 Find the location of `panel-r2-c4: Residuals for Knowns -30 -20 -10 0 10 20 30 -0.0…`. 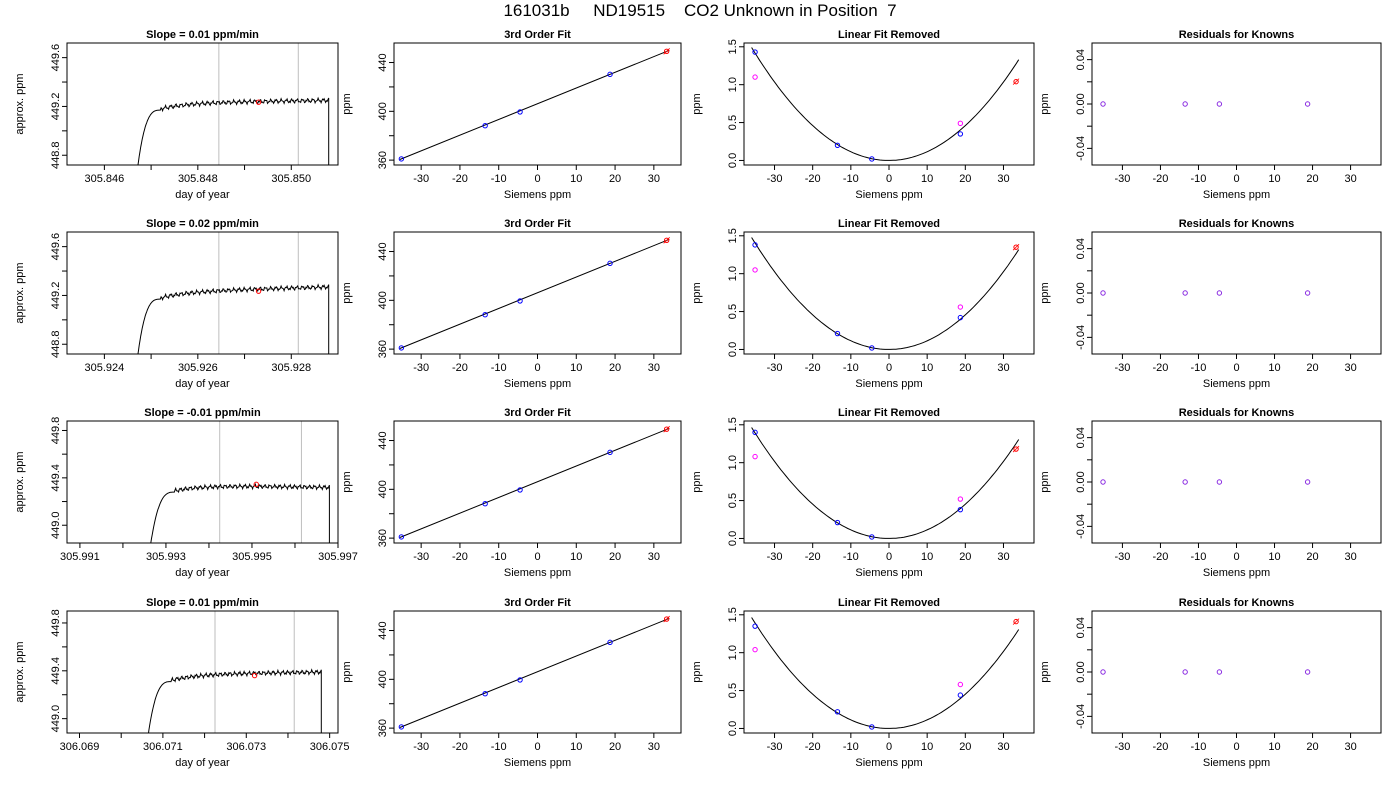

panel-r2-c4: Residuals for Knowns -30 -20 -10 0 10 20 30 -0.0… is located at coordinates (1210, 304).